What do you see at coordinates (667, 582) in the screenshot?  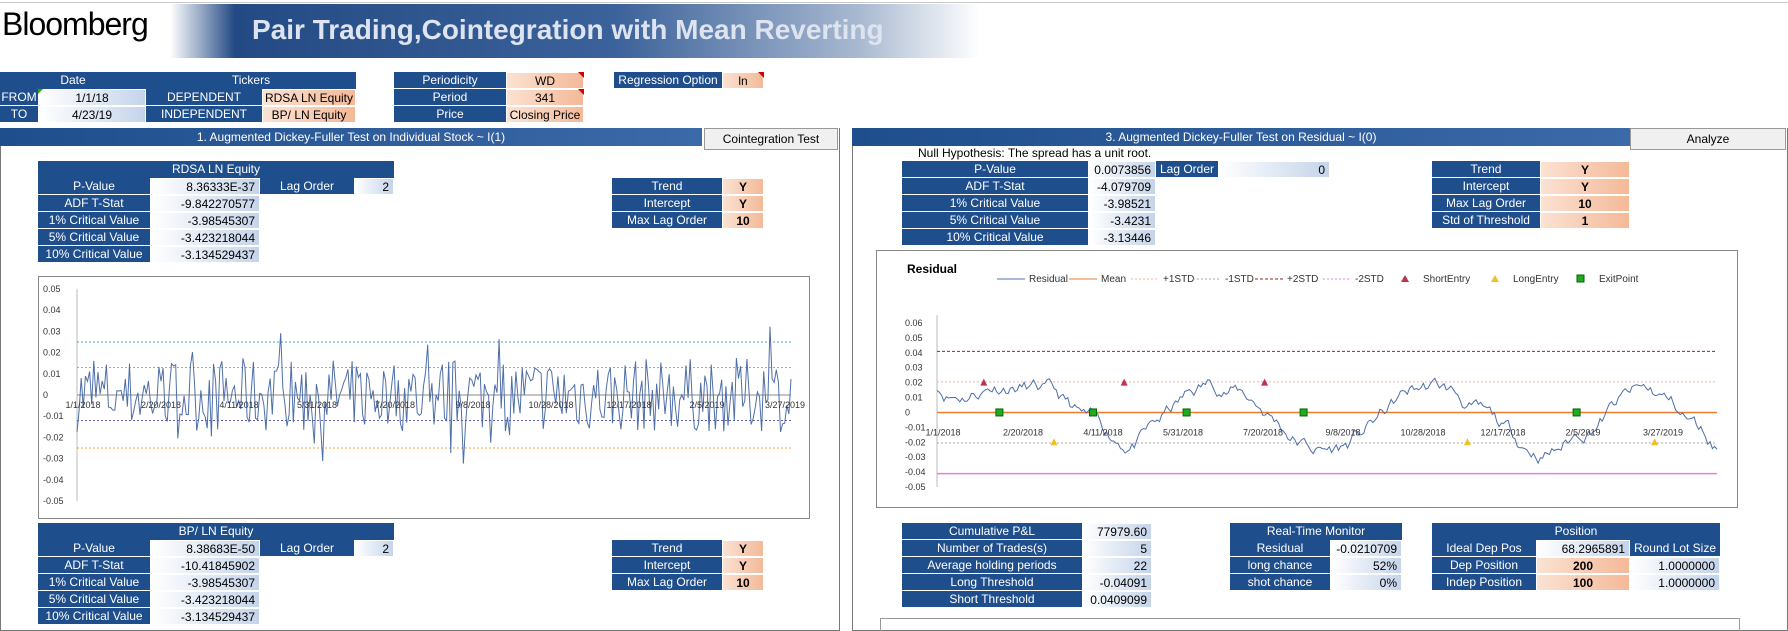 I see `stock2-maxlag-label: Max Lag Order` at bounding box center [667, 582].